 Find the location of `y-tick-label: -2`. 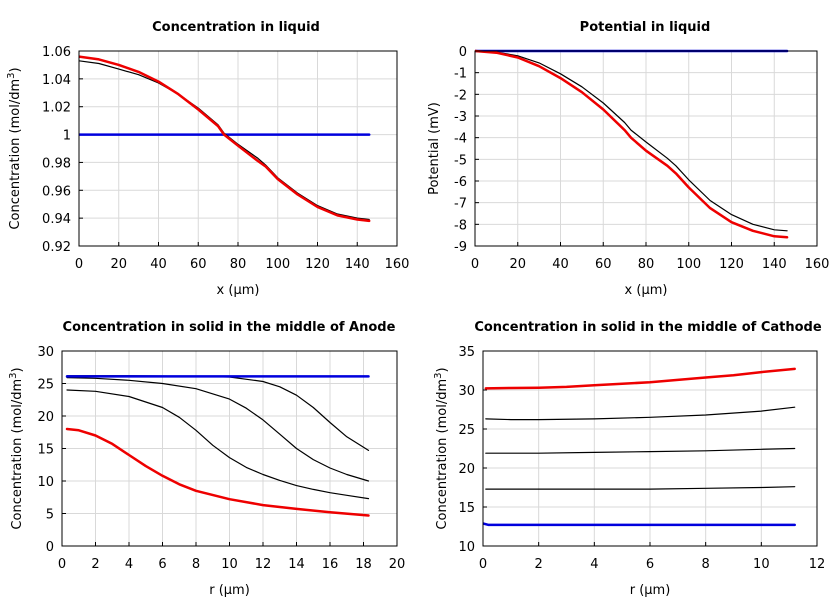

y-tick-label: -2 is located at coordinates (460, 95).